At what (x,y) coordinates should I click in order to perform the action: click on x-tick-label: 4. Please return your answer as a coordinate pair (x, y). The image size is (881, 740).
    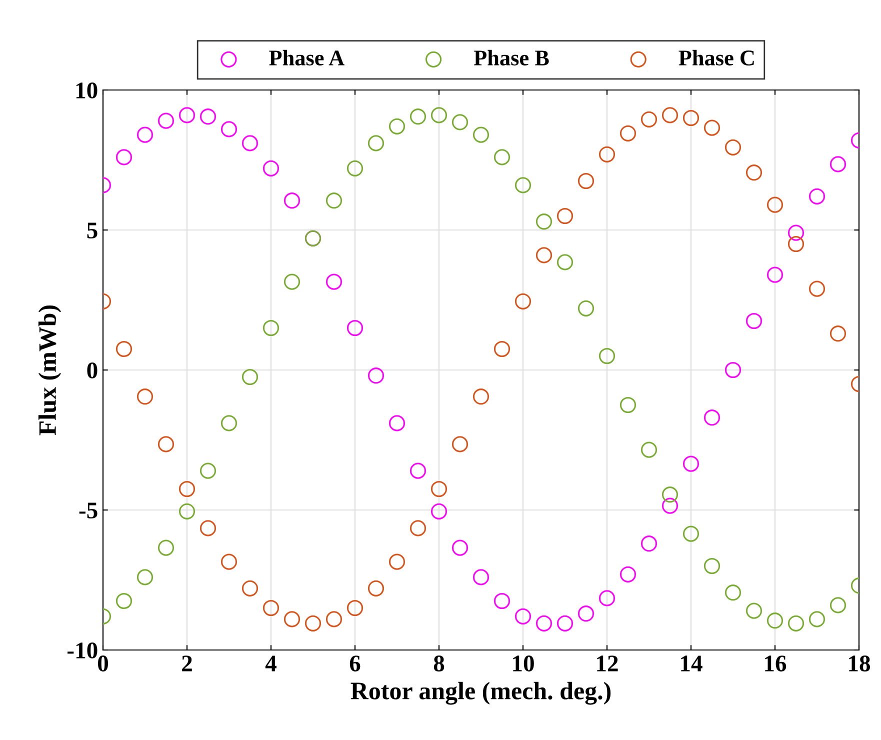
    Looking at the image, I should click on (270, 664).